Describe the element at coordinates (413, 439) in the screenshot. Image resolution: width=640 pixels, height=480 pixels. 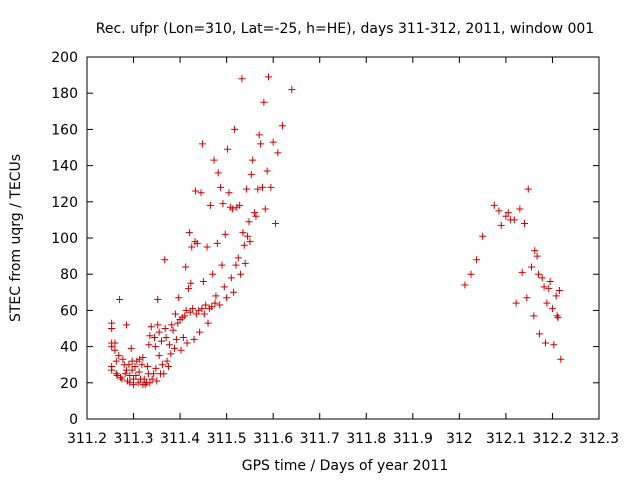
I see `x-tick-label: 311.9` at that location.